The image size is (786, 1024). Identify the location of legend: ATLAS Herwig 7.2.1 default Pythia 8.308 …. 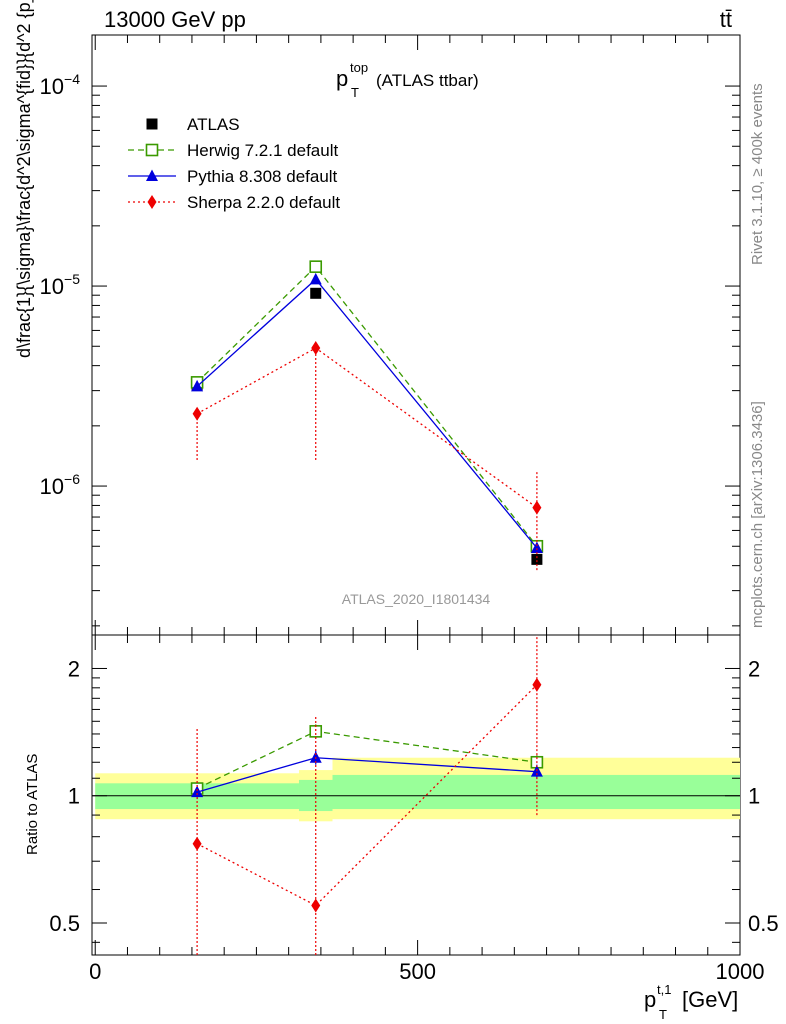
(263, 163).